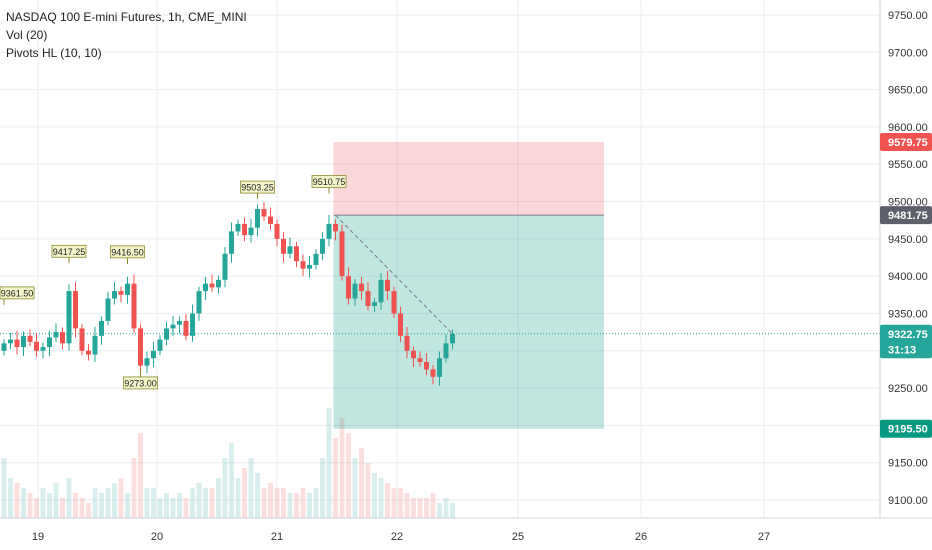  What do you see at coordinates (518, 537) in the screenshot?
I see `time-tick-label: 25` at bounding box center [518, 537].